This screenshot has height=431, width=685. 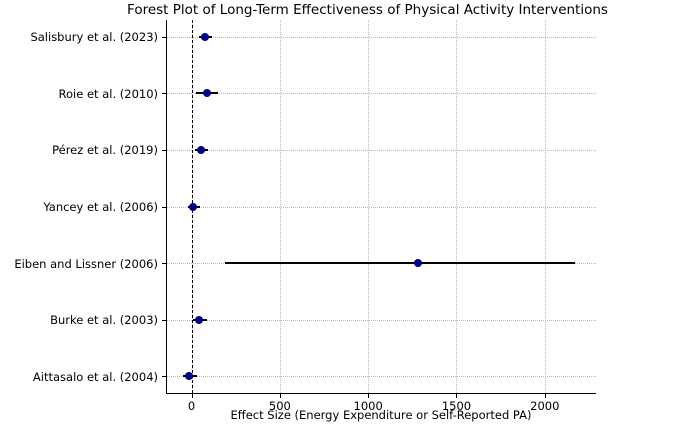 I want to click on study-label: Pérez et al. (2019), so click(x=105, y=150).